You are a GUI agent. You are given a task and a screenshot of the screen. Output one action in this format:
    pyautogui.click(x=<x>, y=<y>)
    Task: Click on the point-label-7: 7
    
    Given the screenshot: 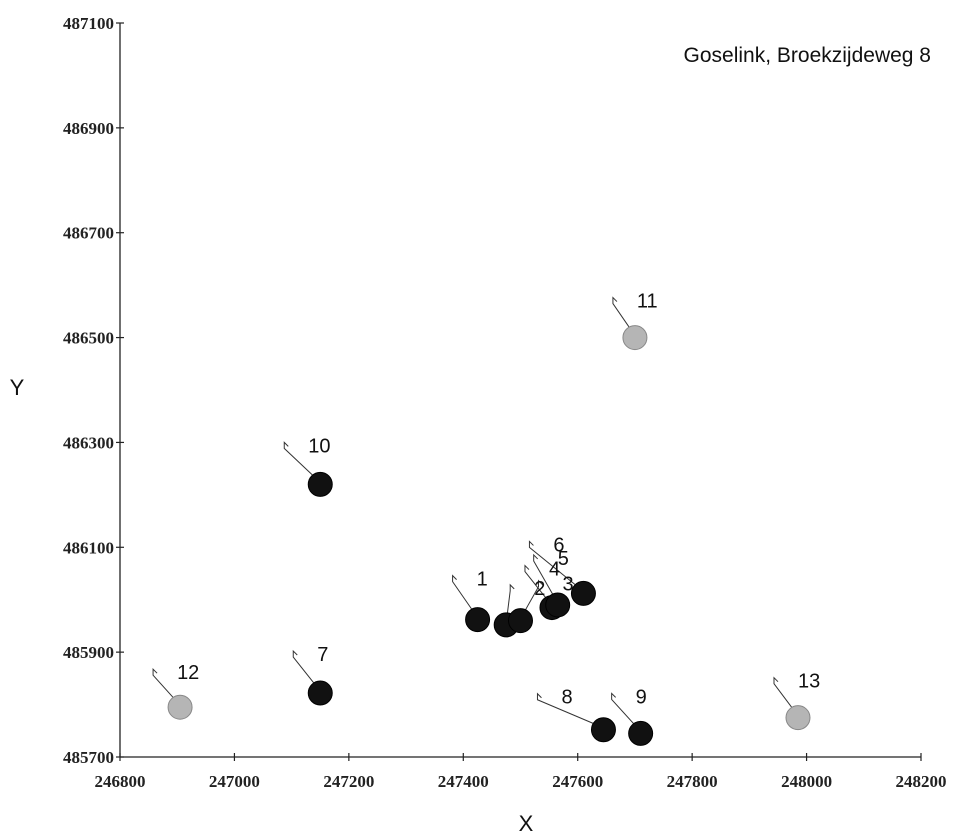 What is the action you would take?
    pyautogui.click(x=322, y=655)
    